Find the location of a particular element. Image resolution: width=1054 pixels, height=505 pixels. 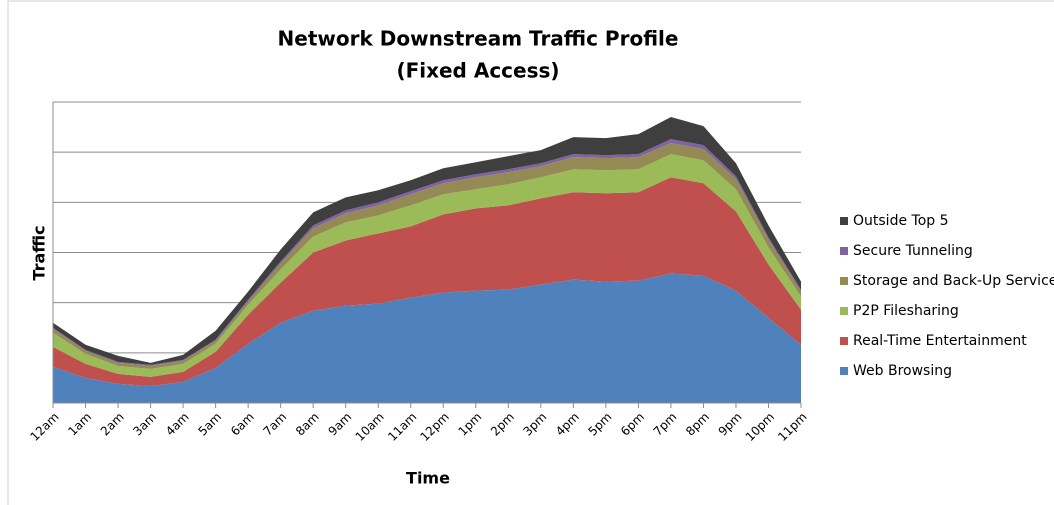

legend-label: Secure Tunneling is located at coordinates (913, 251).